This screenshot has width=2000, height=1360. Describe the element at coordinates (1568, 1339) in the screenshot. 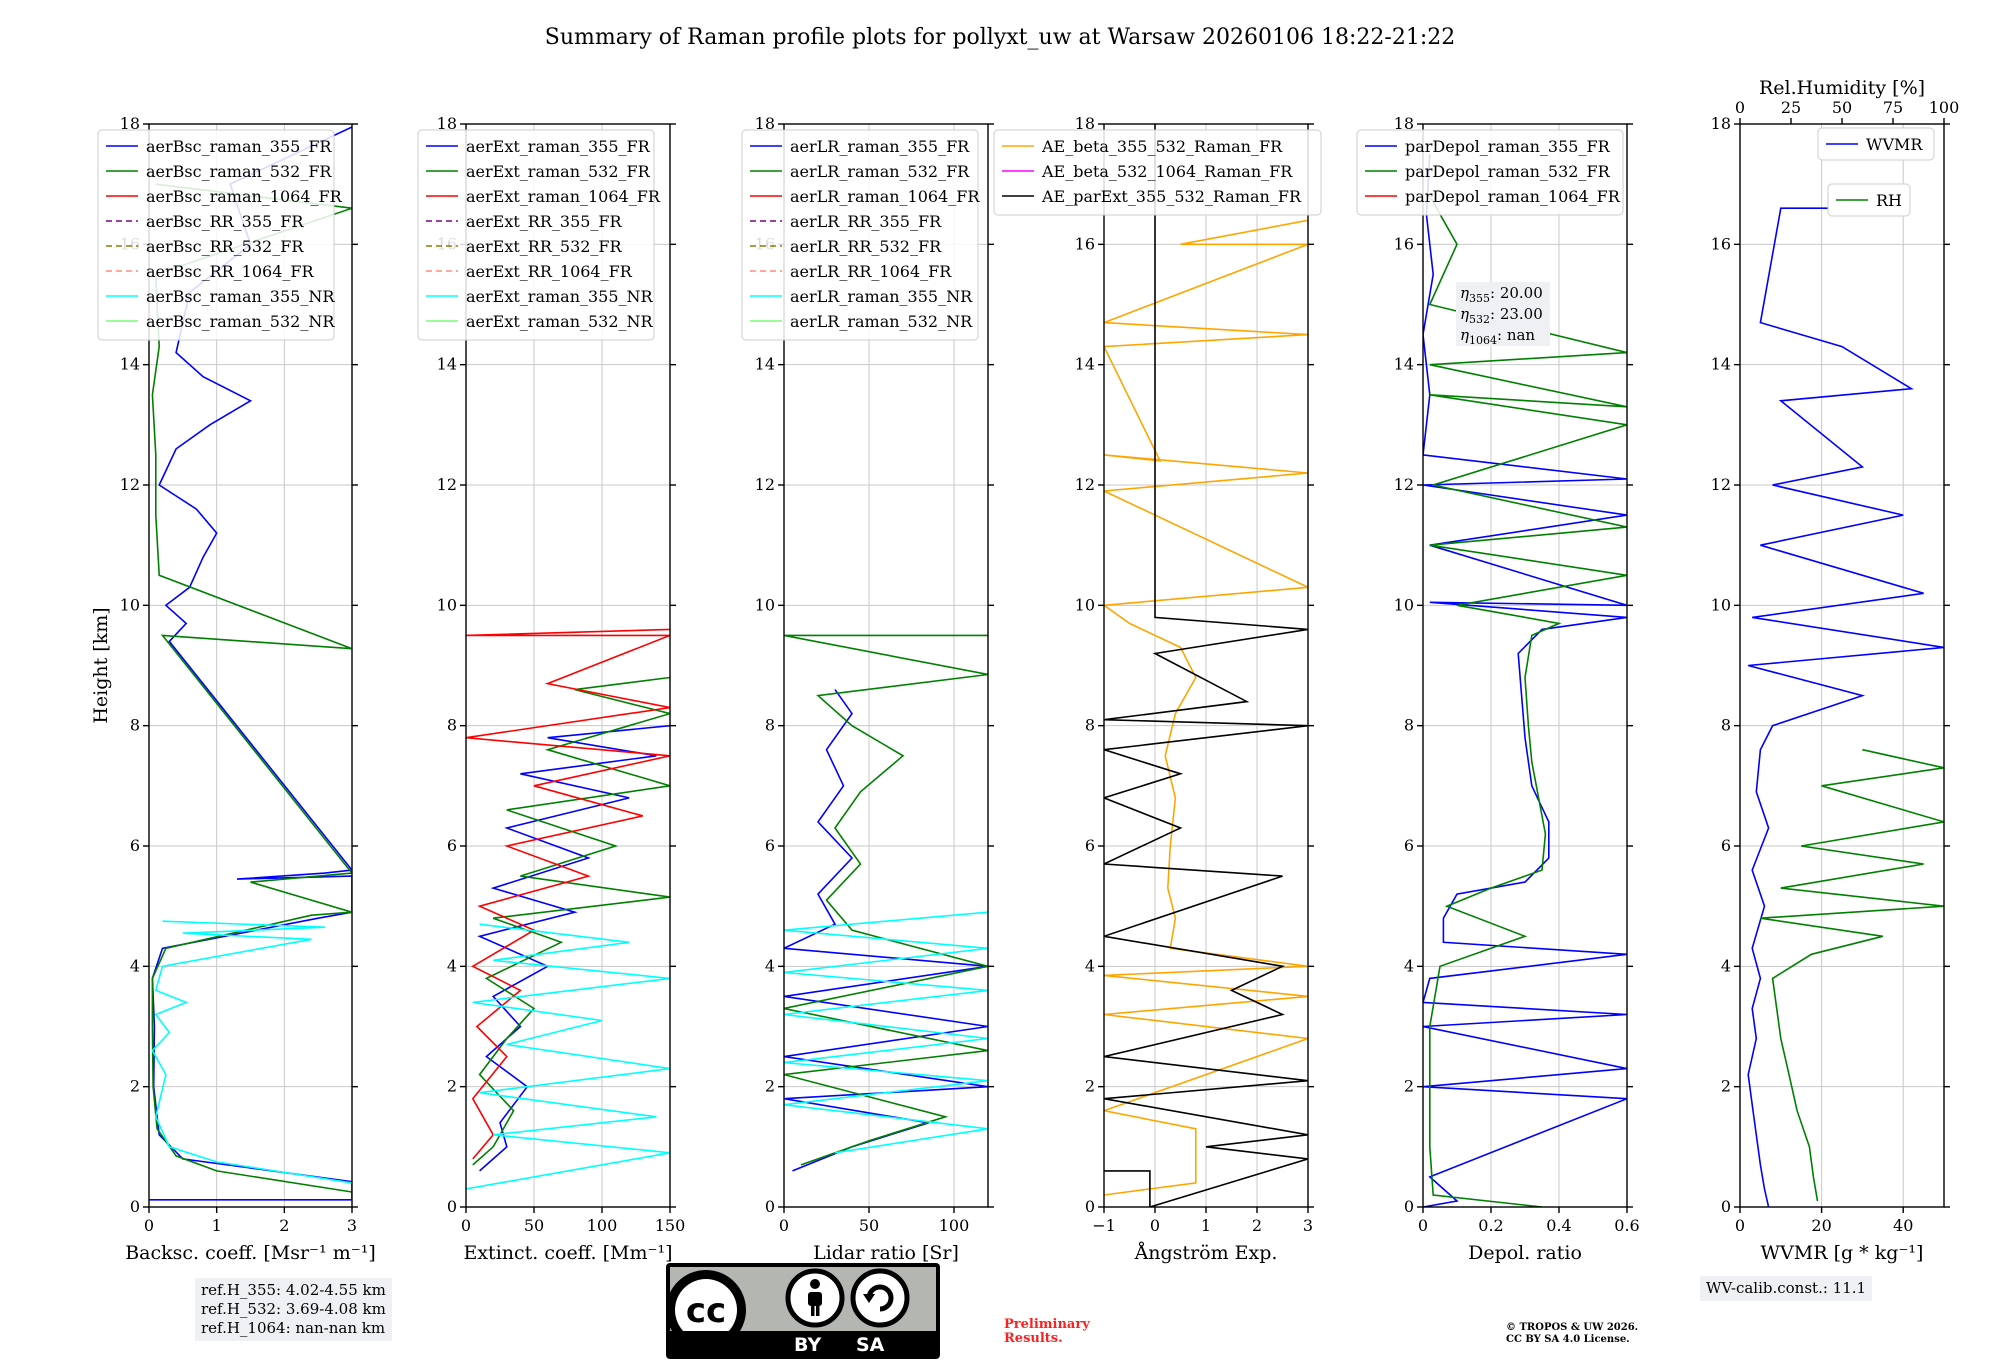

I see `copyright-line-2: CC BY SA 4.0 License.` at that location.